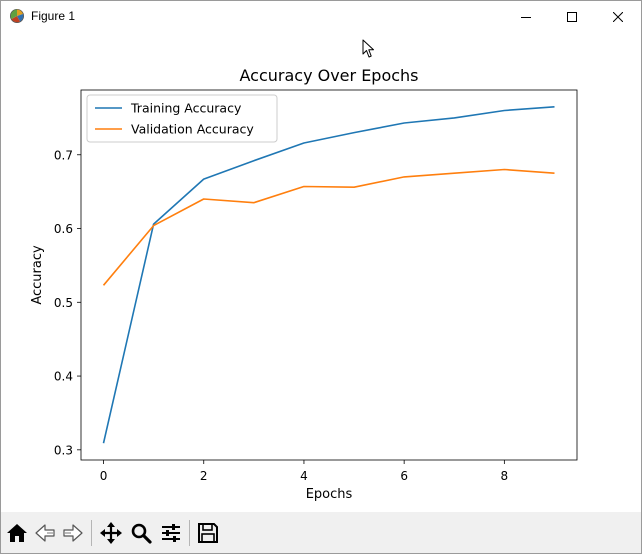 The width and height of the screenshot is (642, 554). I want to click on close-button, so click(618, 16).